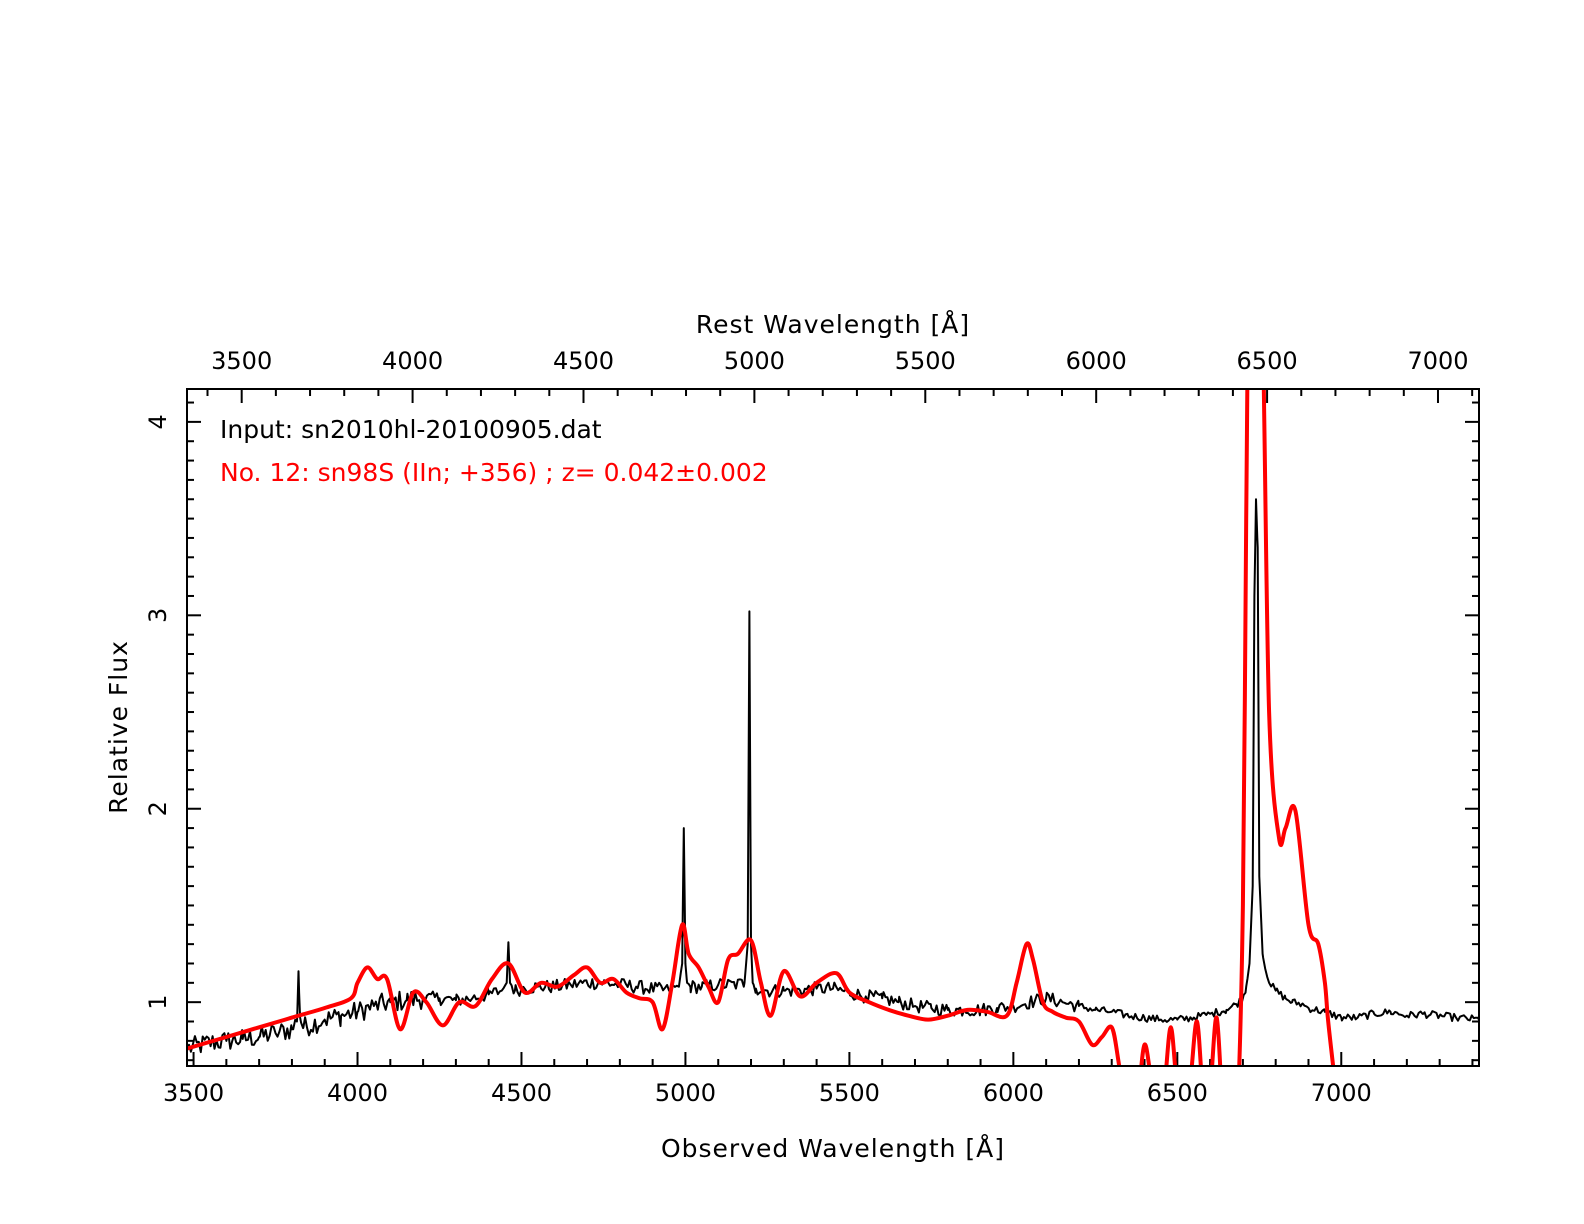 The width and height of the screenshot is (1584, 1224). Describe the element at coordinates (840, 375) in the screenshot. I see `top-x-axis: 3500 4000 4500 5000 5500 6000 6500 7000` at that location.